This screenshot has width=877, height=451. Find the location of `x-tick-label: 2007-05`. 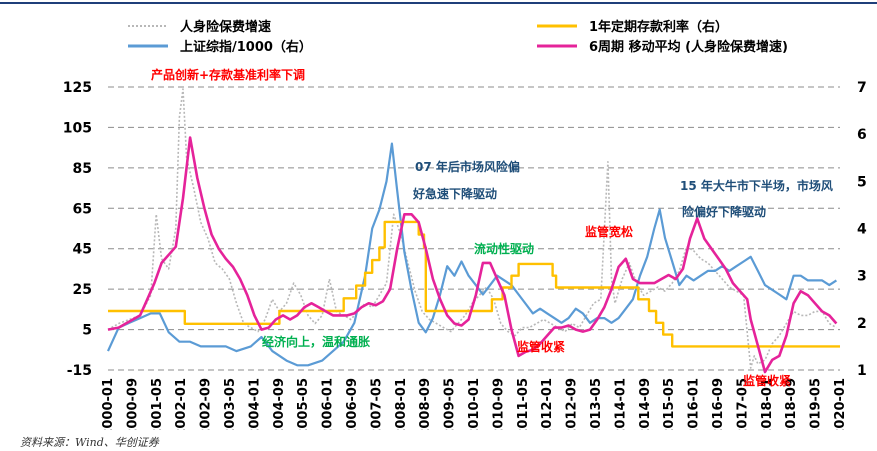

x-tick-label: 2007-05 is located at coordinates (376, 404).